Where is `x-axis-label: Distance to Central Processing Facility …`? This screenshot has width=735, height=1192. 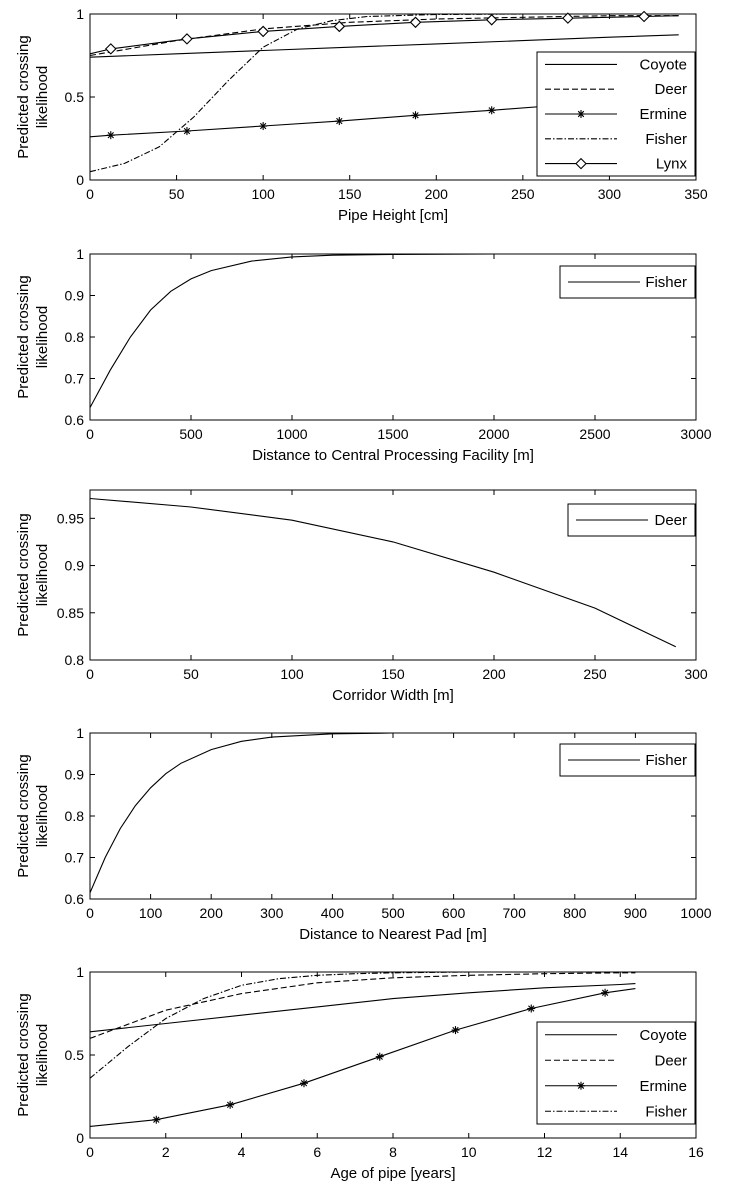 x-axis-label: Distance to Central Processing Facility … is located at coordinates (393, 455).